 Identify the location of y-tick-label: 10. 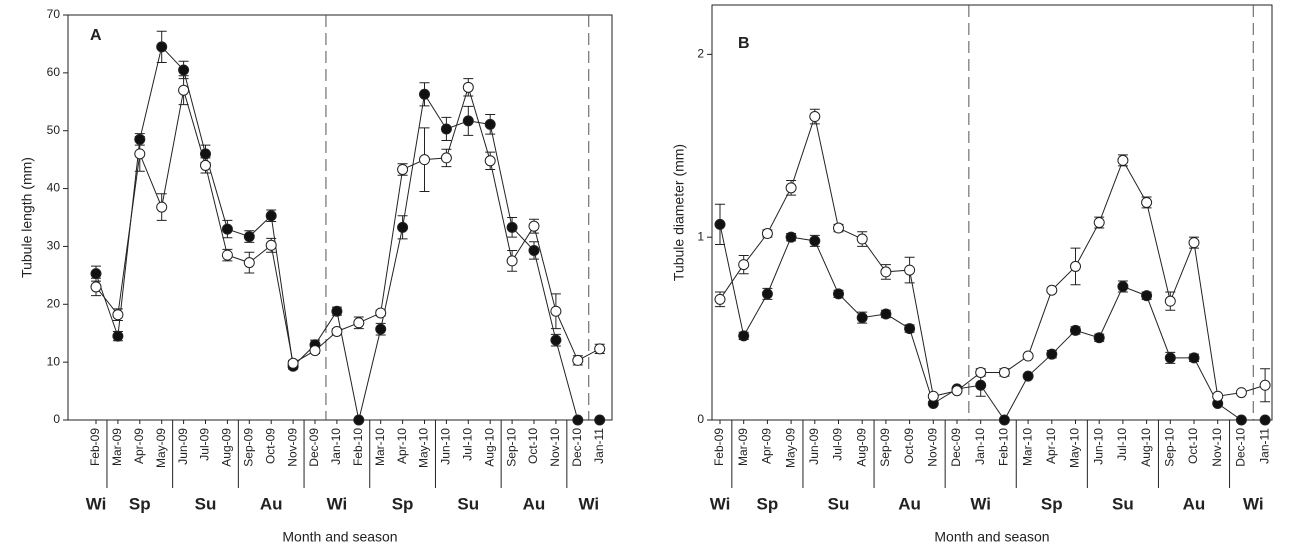
(54, 361).